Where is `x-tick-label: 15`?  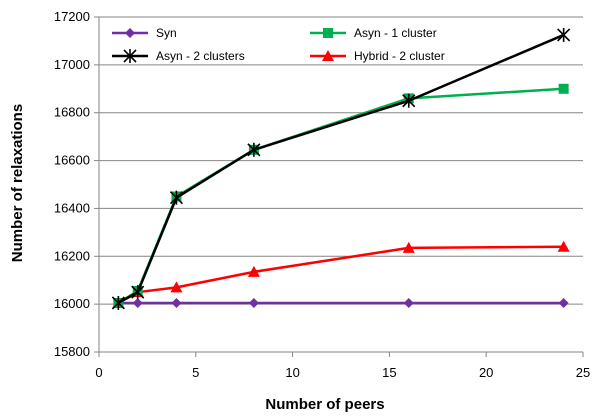 x-tick-label: 15 is located at coordinates (389, 372).